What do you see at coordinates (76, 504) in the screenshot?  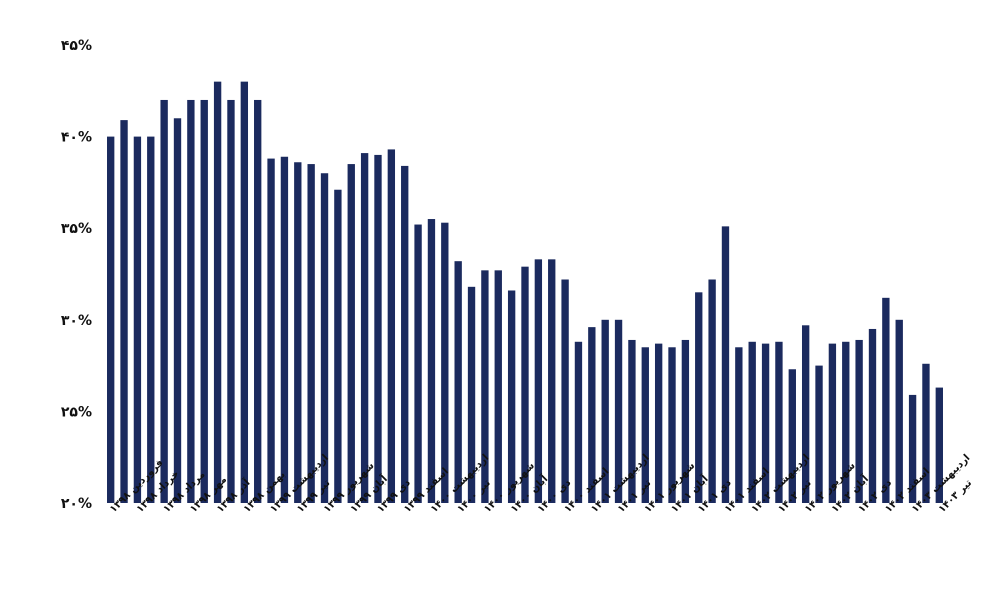 I see `y-tick-label: ۲۰%` at bounding box center [76, 504].